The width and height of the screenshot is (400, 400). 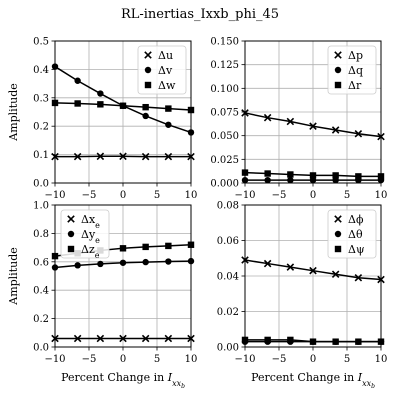 What do you see at coordinates (228, 206) in the screenshot?
I see `y-tick-label: 0.08` at bounding box center [228, 206].